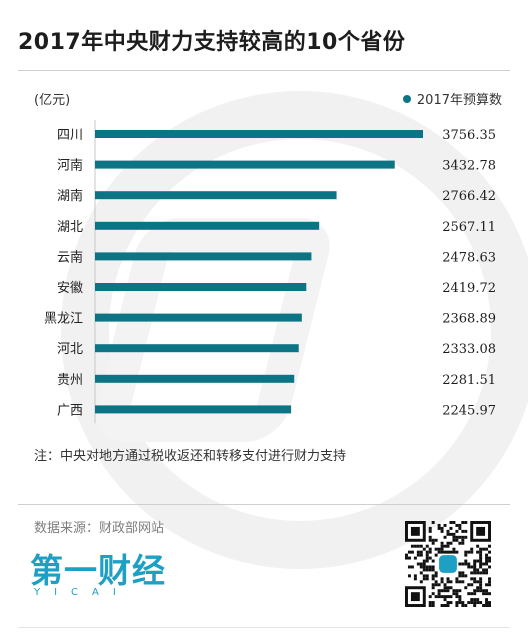 This screenshot has width=528, height=640. Describe the element at coordinates (264, 70) in the screenshot. I see `title-divider` at that location.